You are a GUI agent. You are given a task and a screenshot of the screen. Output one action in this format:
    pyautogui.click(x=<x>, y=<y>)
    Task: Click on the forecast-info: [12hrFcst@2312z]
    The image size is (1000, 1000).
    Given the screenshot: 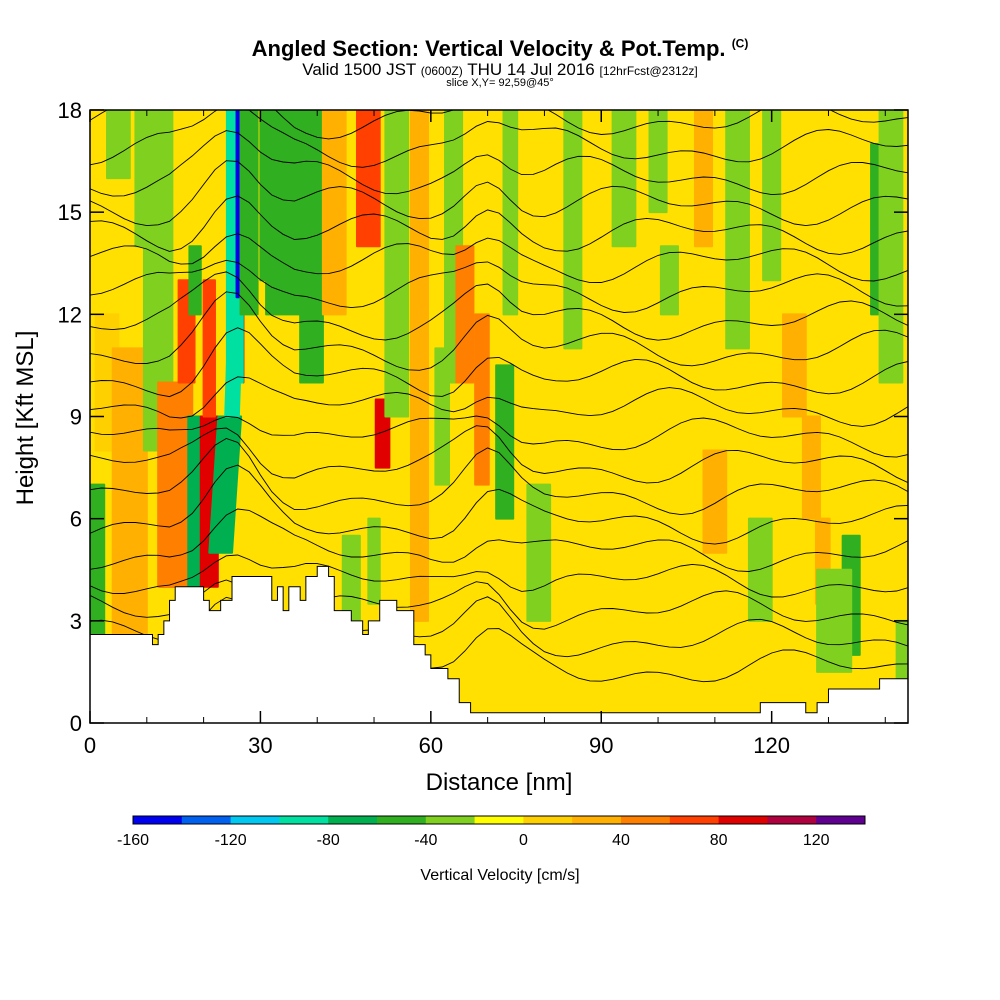 What is the action you would take?
    pyautogui.click(x=648, y=71)
    